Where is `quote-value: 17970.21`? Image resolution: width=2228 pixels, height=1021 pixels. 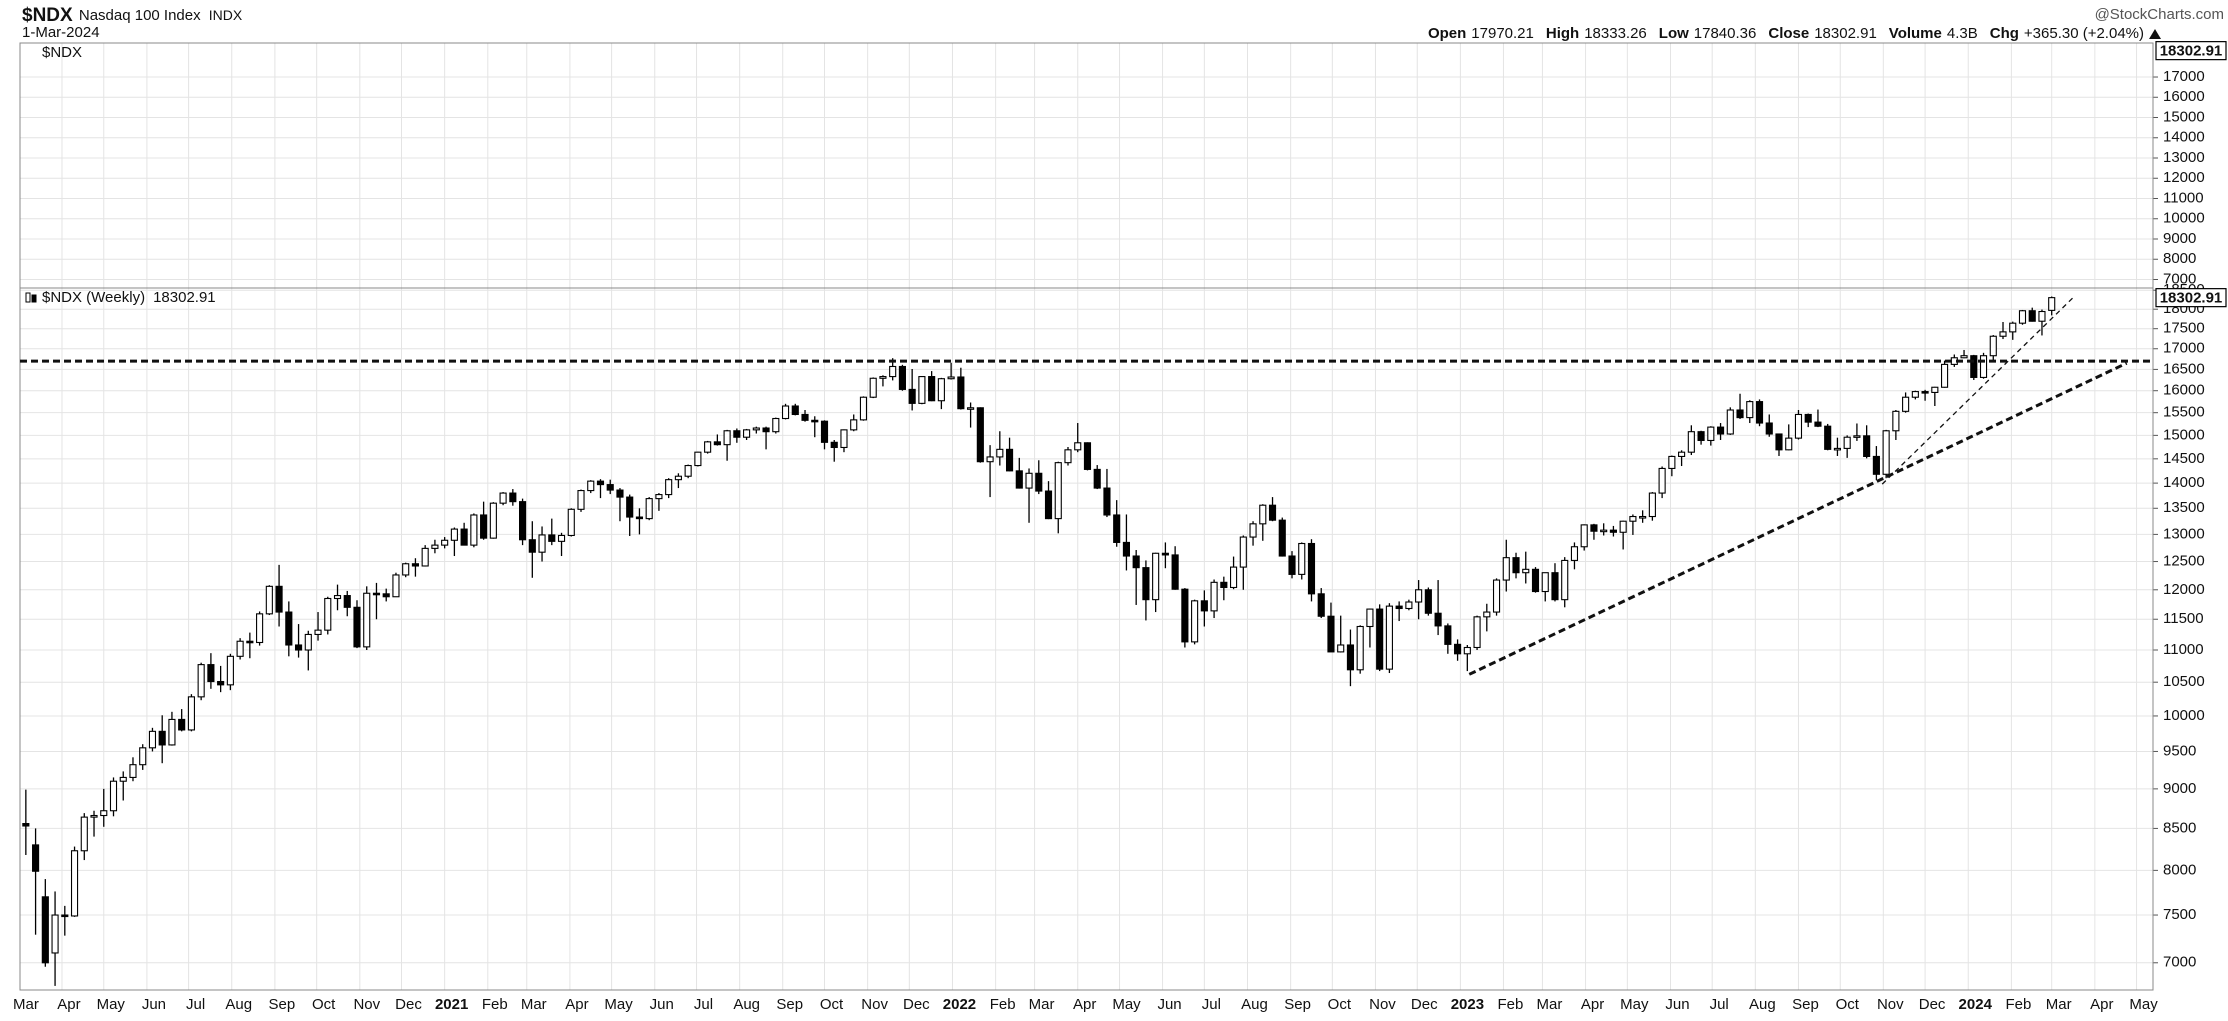 quote-value: 17970.21 is located at coordinates (1502, 33).